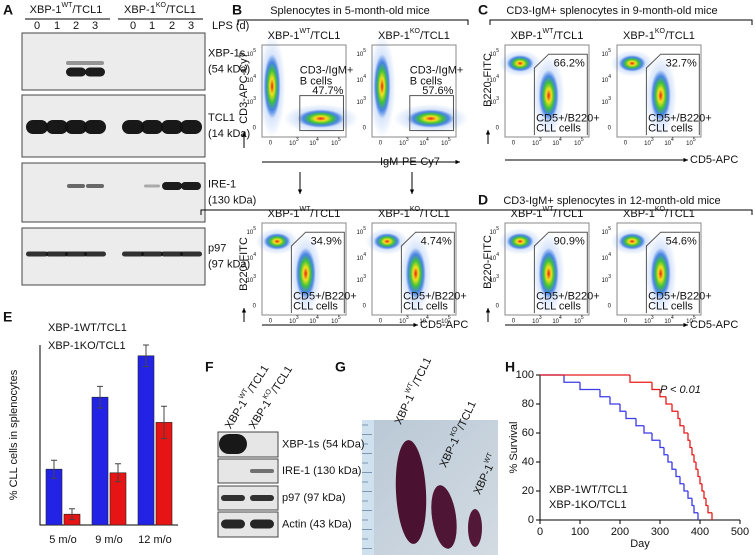  What do you see at coordinates (412, 391) in the screenshot?
I see `genotype-header: XBP-1WT/TCL1` at bounding box center [412, 391].